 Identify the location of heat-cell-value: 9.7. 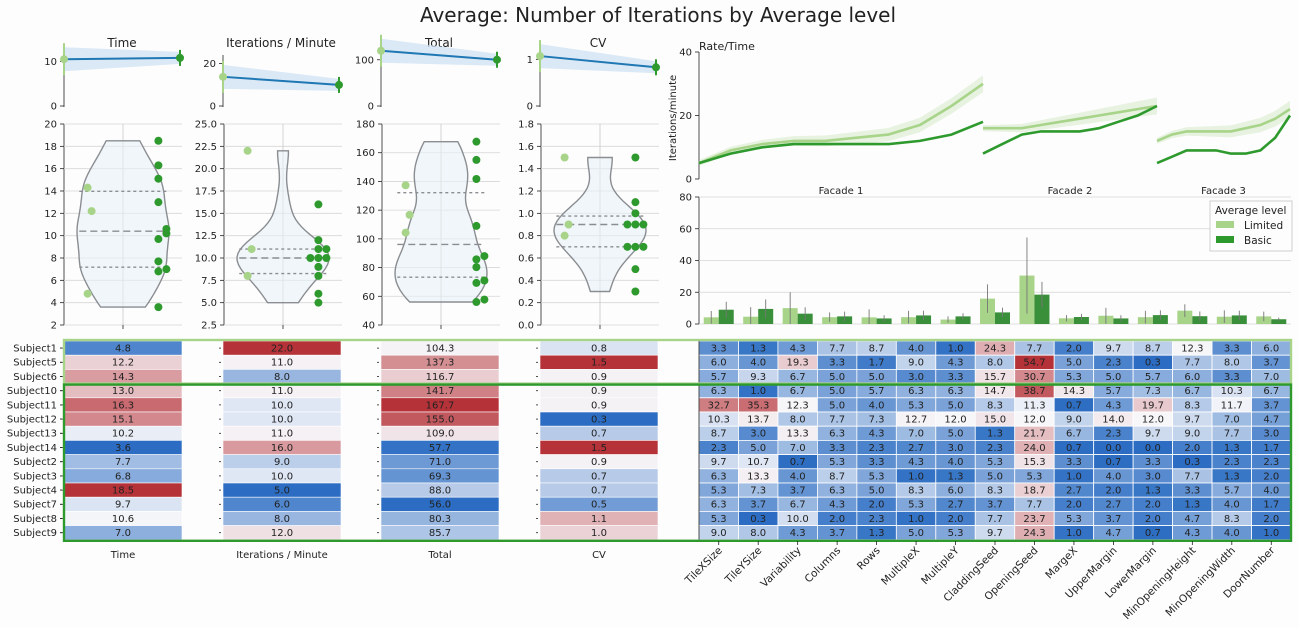
(1113, 349).